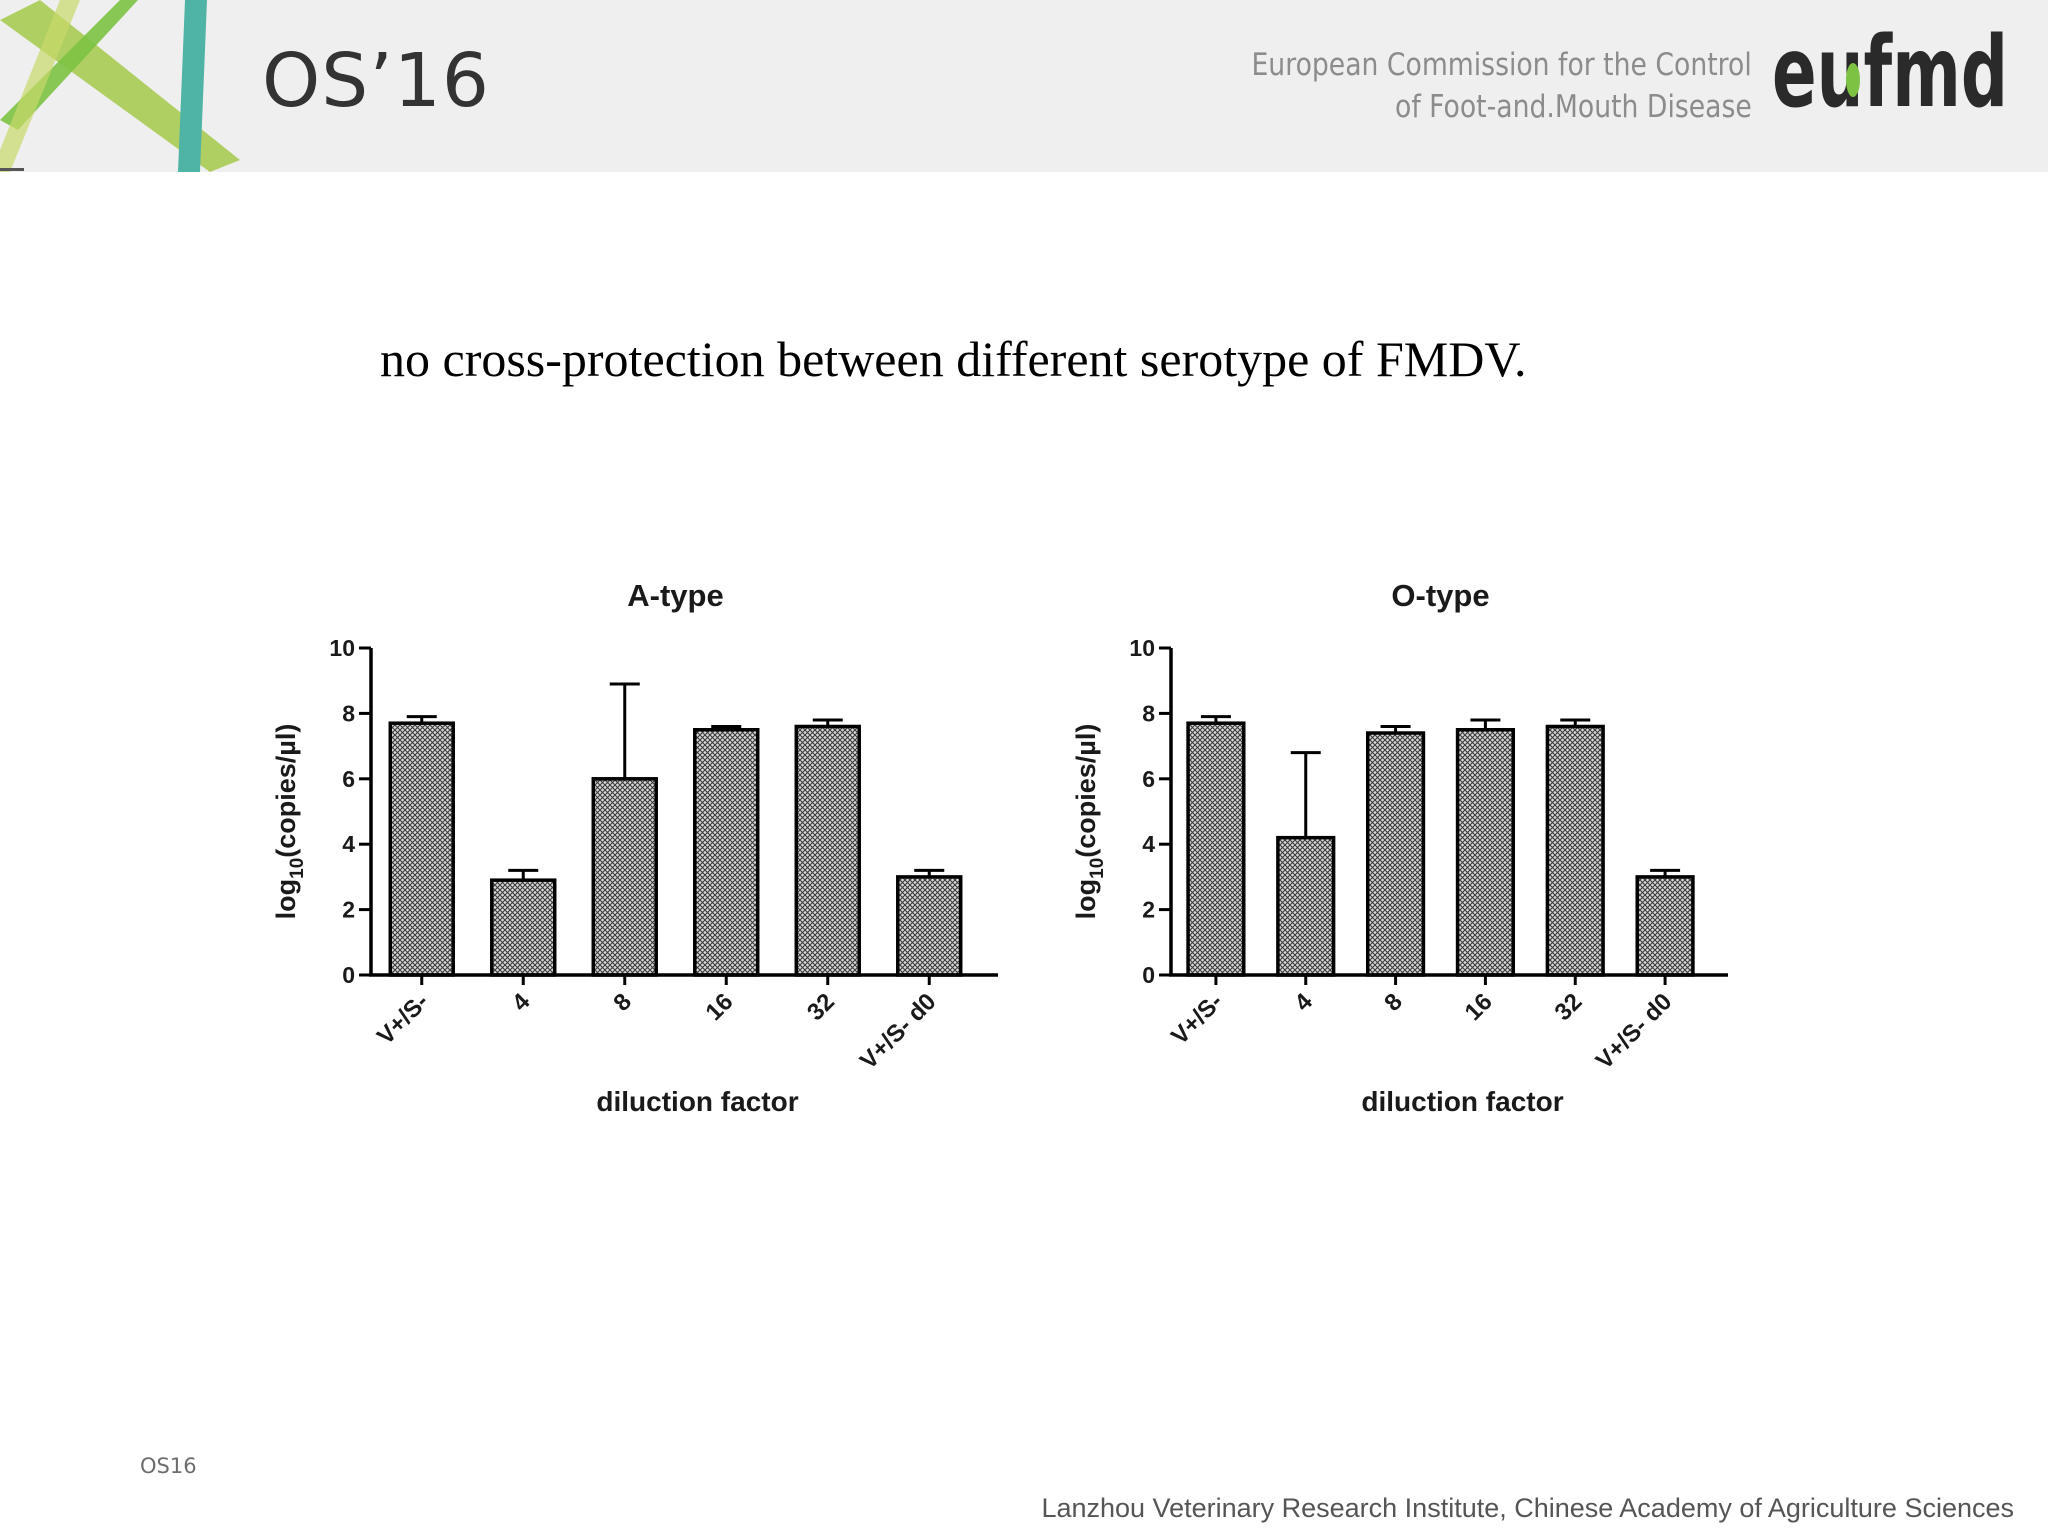 This screenshot has height=1536, width=2048. What do you see at coordinates (168, 1466) in the screenshot?
I see `footer-label: OS16` at bounding box center [168, 1466].